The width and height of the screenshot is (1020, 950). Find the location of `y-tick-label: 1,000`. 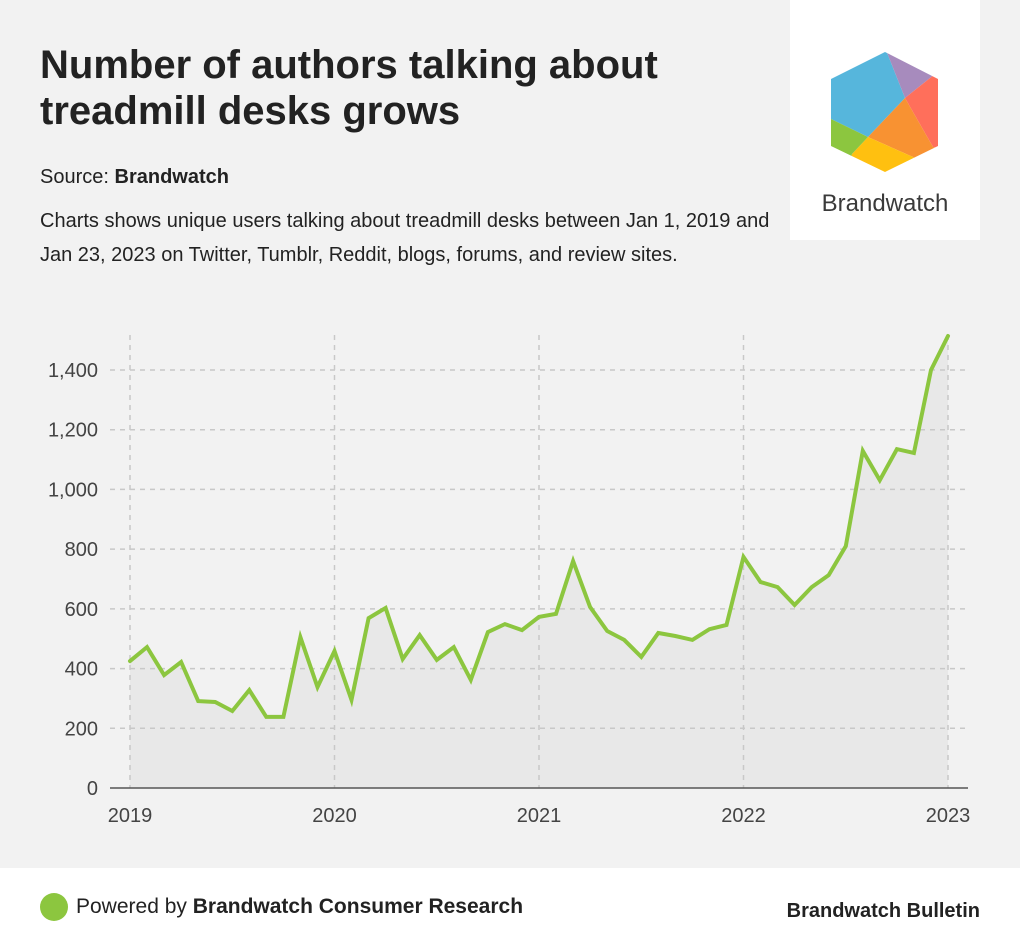

y-tick-label: 1,000 is located at coordinates (73, 490).